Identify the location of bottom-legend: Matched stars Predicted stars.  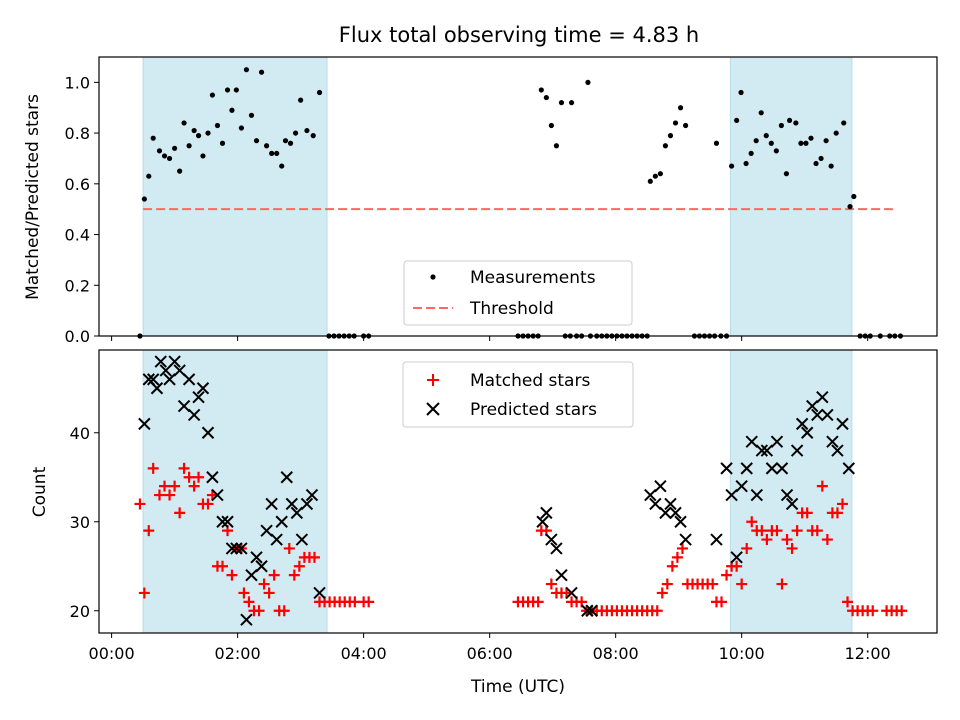
(518, 394).